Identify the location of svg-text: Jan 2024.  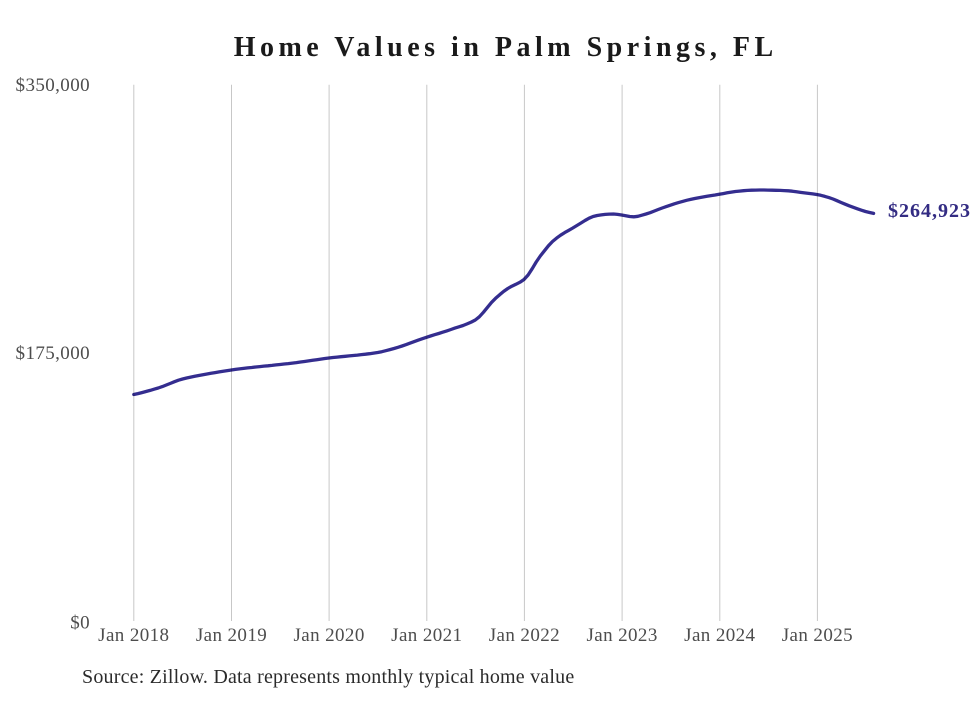
(719, 635).